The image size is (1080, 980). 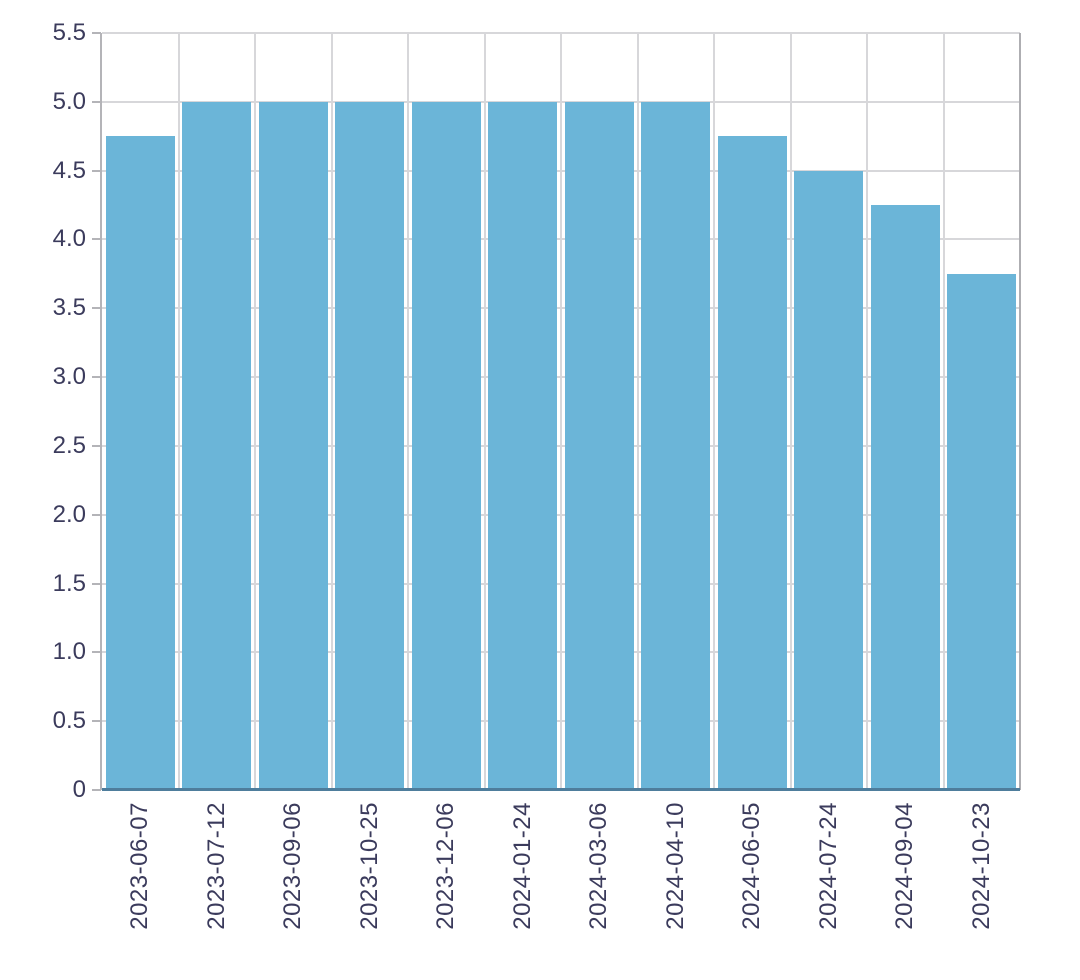 I want to click on x-tick-label: 2024-07-24, so click(x=828, y=866).